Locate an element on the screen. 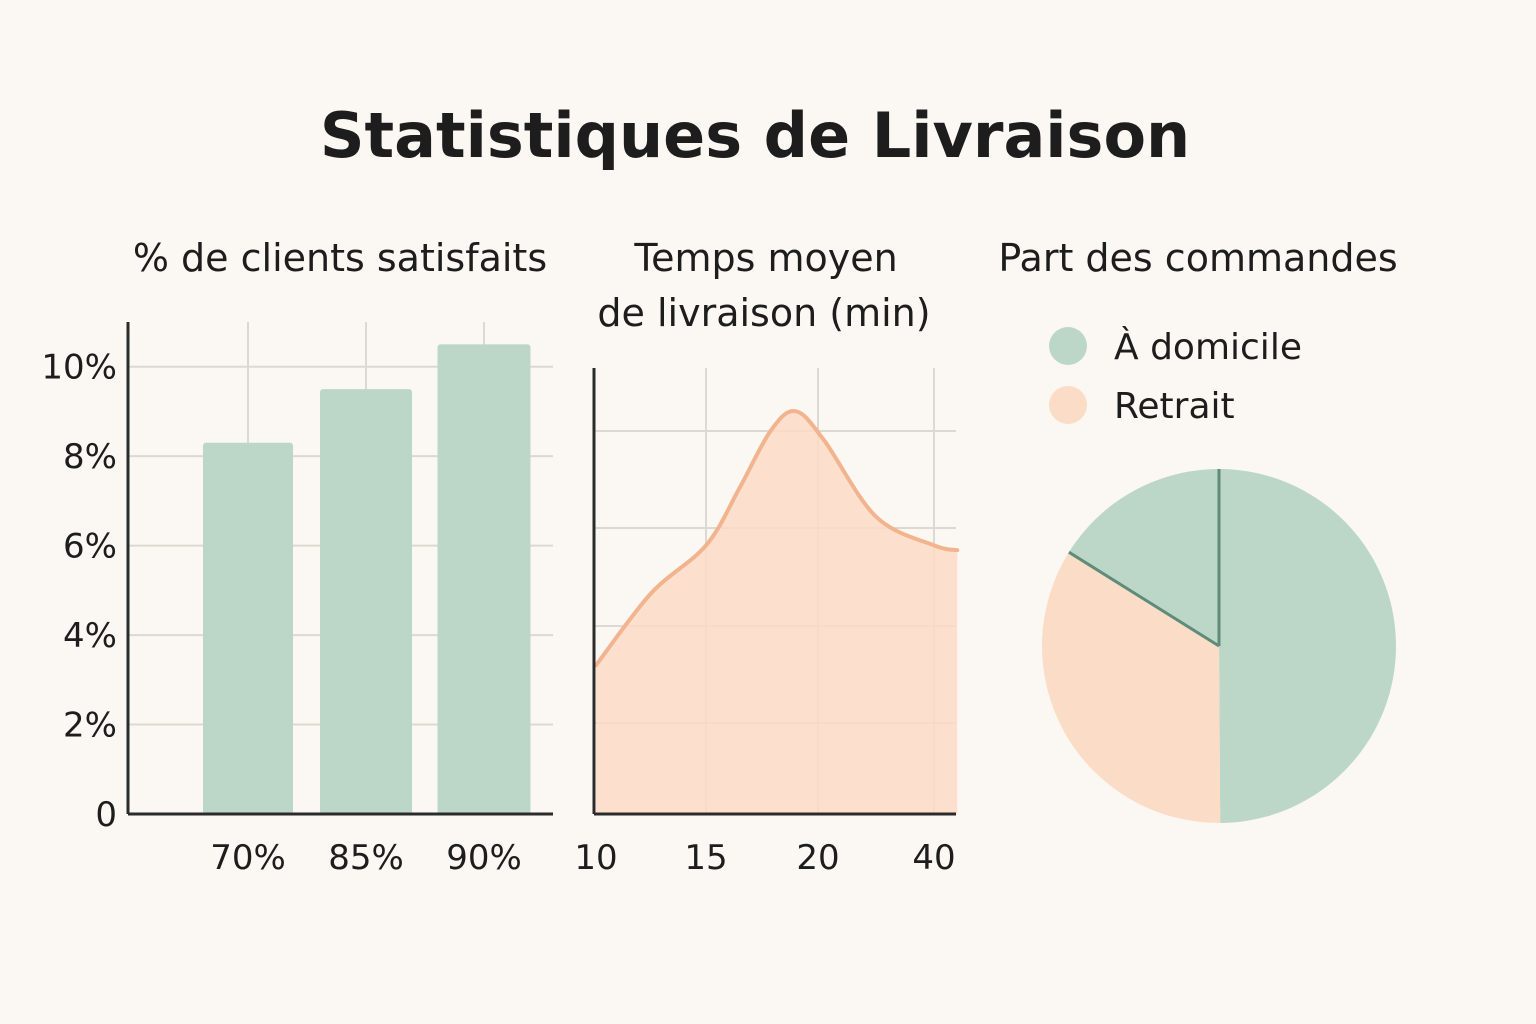 This screenshot has width=1536, height=1024. pie-slices is located at coordinates (1218, 646).